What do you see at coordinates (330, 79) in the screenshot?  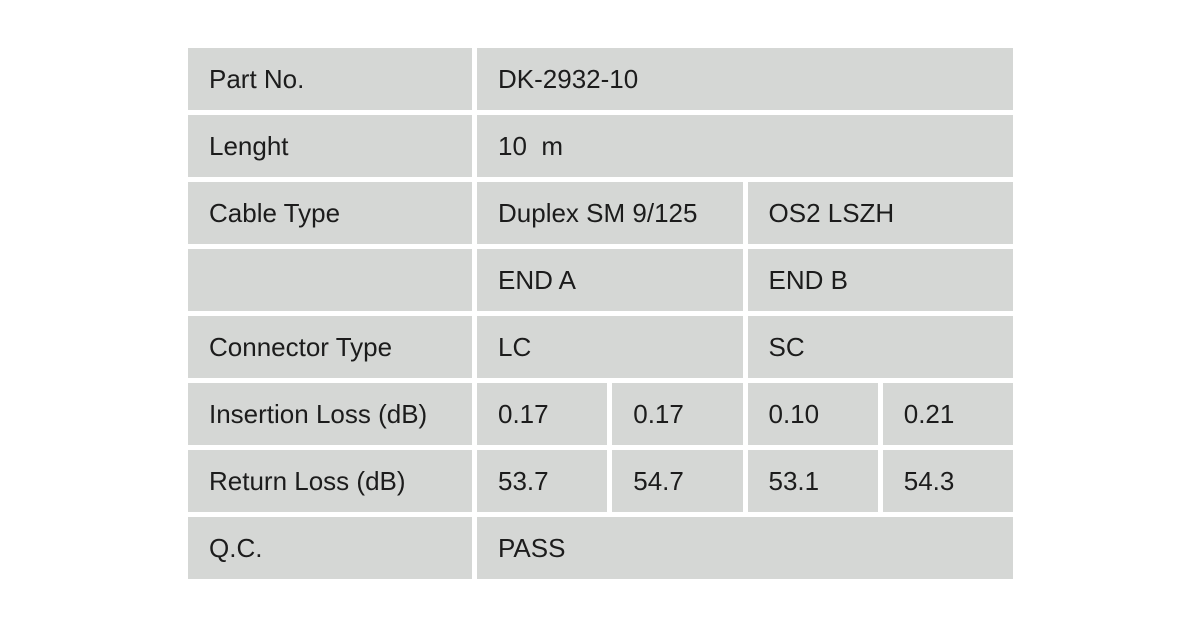 I see `part-no-label: Part No.` at bounding box center [330, 79].